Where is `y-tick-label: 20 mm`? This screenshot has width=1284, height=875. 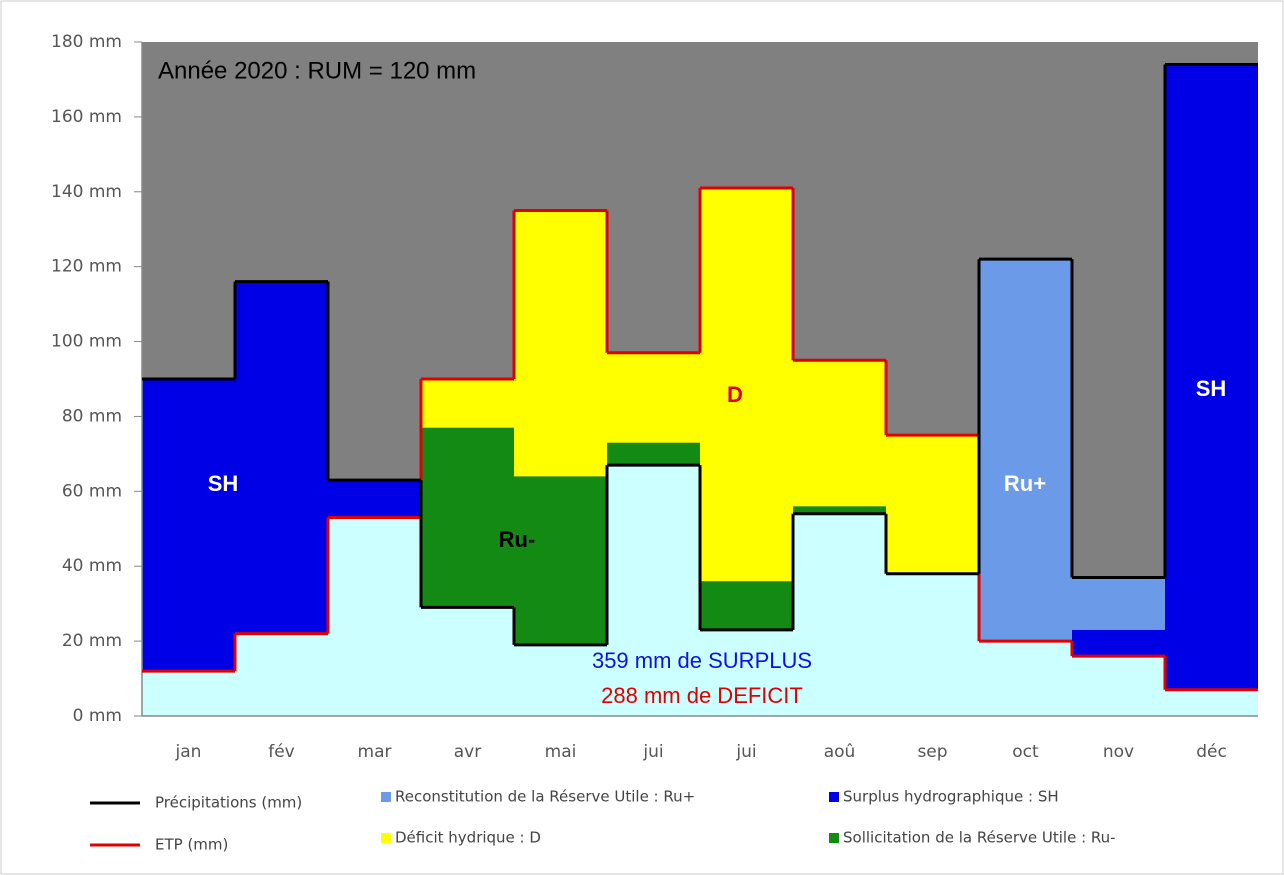 y-tick-label: 20 mm is located at coordinates (92, 641).